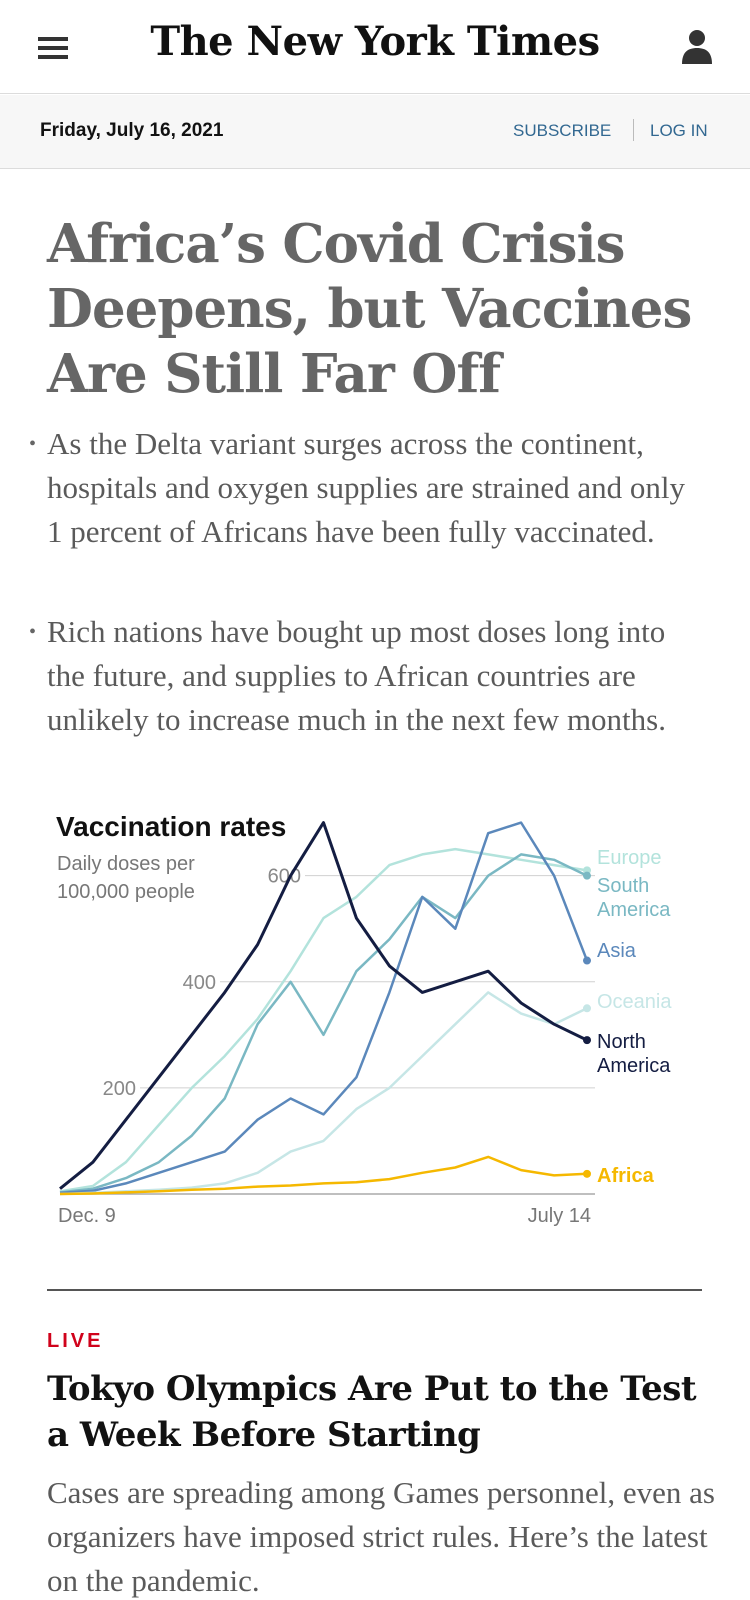 This screenshot has height=1600, width=750. What do you see at coordinates (374, 1290) in the screenshot?
I see `section-divider` at bounding box center [374, 1290].